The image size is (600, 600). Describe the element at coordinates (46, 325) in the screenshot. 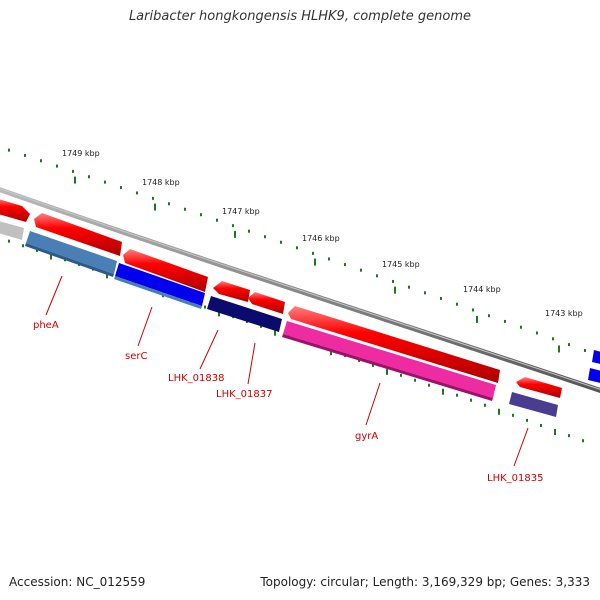

I see `gene-label-pheA: pheA` at that location.